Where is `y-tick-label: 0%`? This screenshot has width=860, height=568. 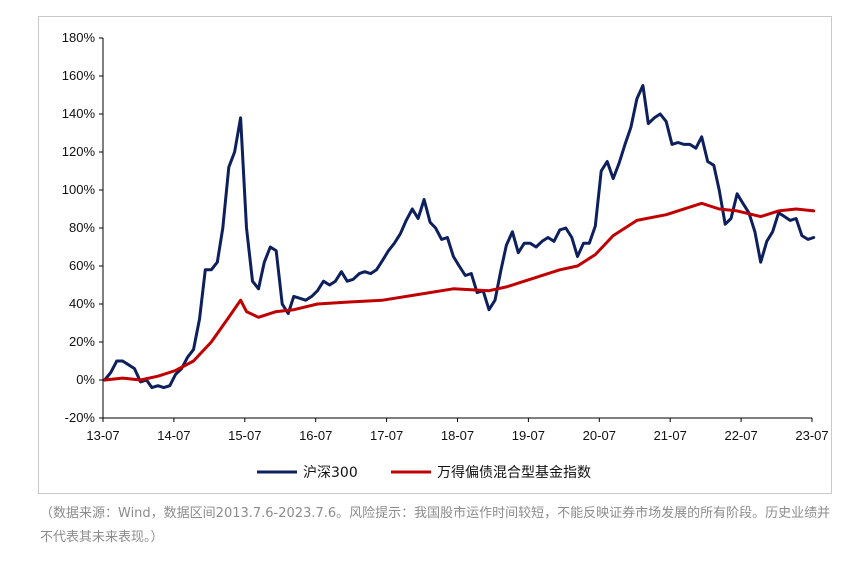 y-tick-label: 0% is located at coordinates (85, 379).